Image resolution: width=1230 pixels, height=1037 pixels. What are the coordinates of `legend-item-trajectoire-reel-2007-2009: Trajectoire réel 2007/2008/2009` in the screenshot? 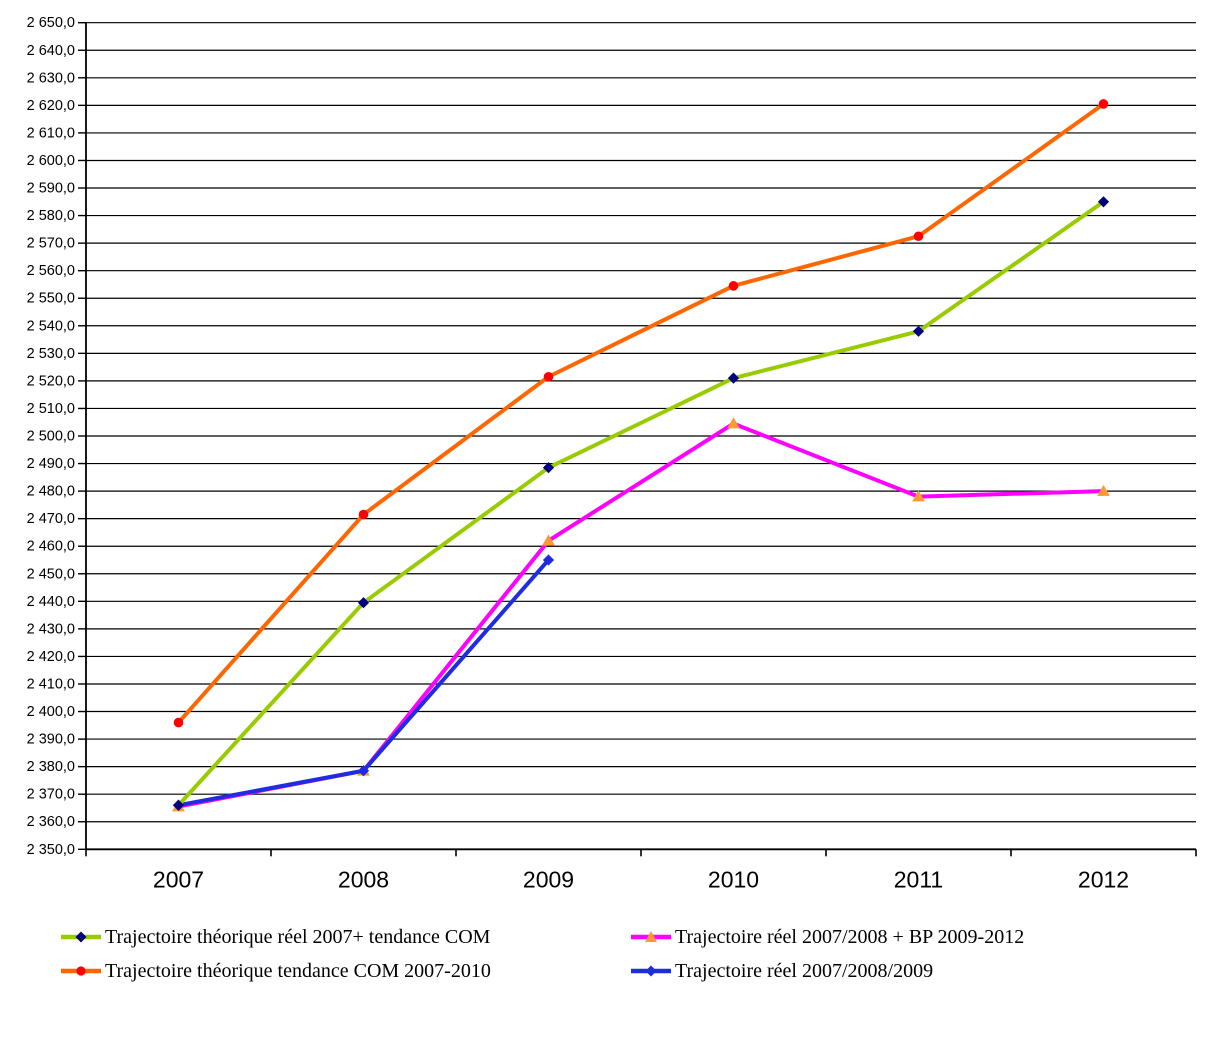 It's located at (915, 971).